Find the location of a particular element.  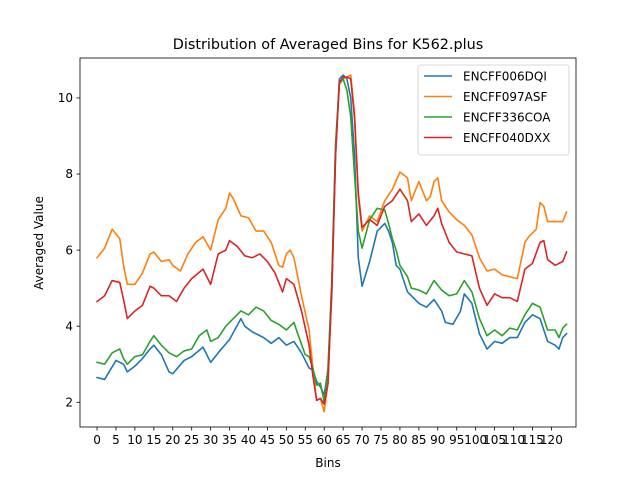

legend-label: ENCFF097ASF is located at coordinates (505, 97).